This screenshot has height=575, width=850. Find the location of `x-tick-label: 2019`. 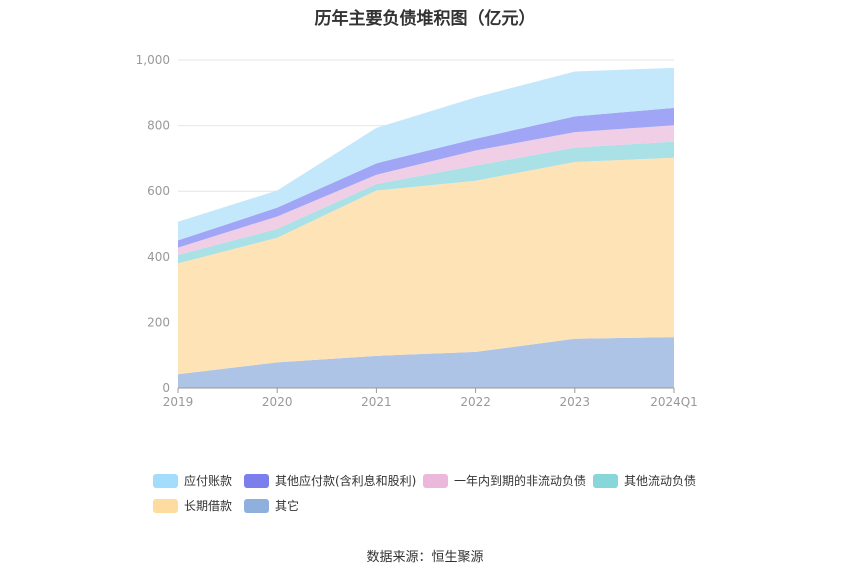

x-tick-label: 2019 is located at coordinates (178, 402).